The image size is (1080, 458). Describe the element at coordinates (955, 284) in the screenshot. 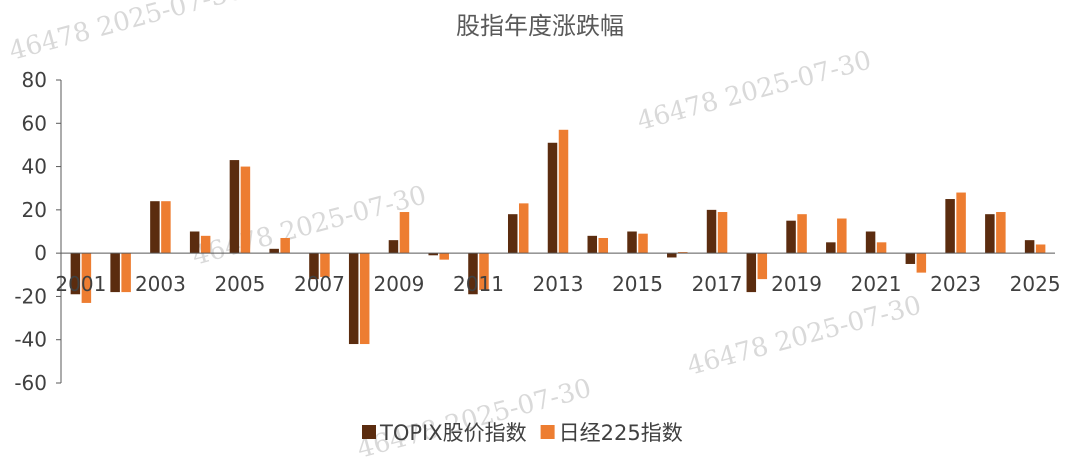

I see `x-tick-label: 2023` at that location.